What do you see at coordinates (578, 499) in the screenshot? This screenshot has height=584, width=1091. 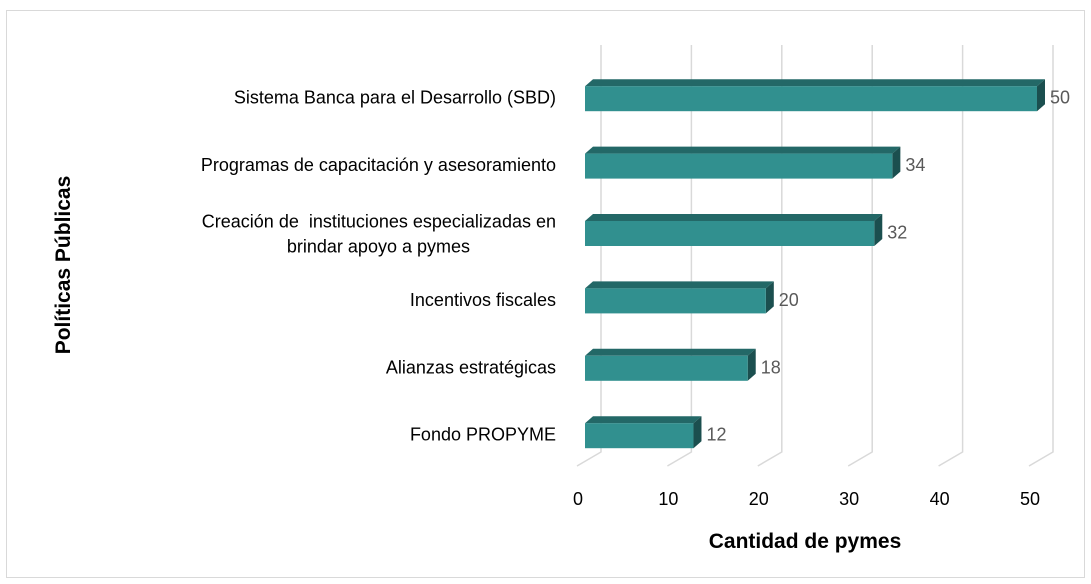 I see `x-tick-label: 0` at bounding box center [578, 499].